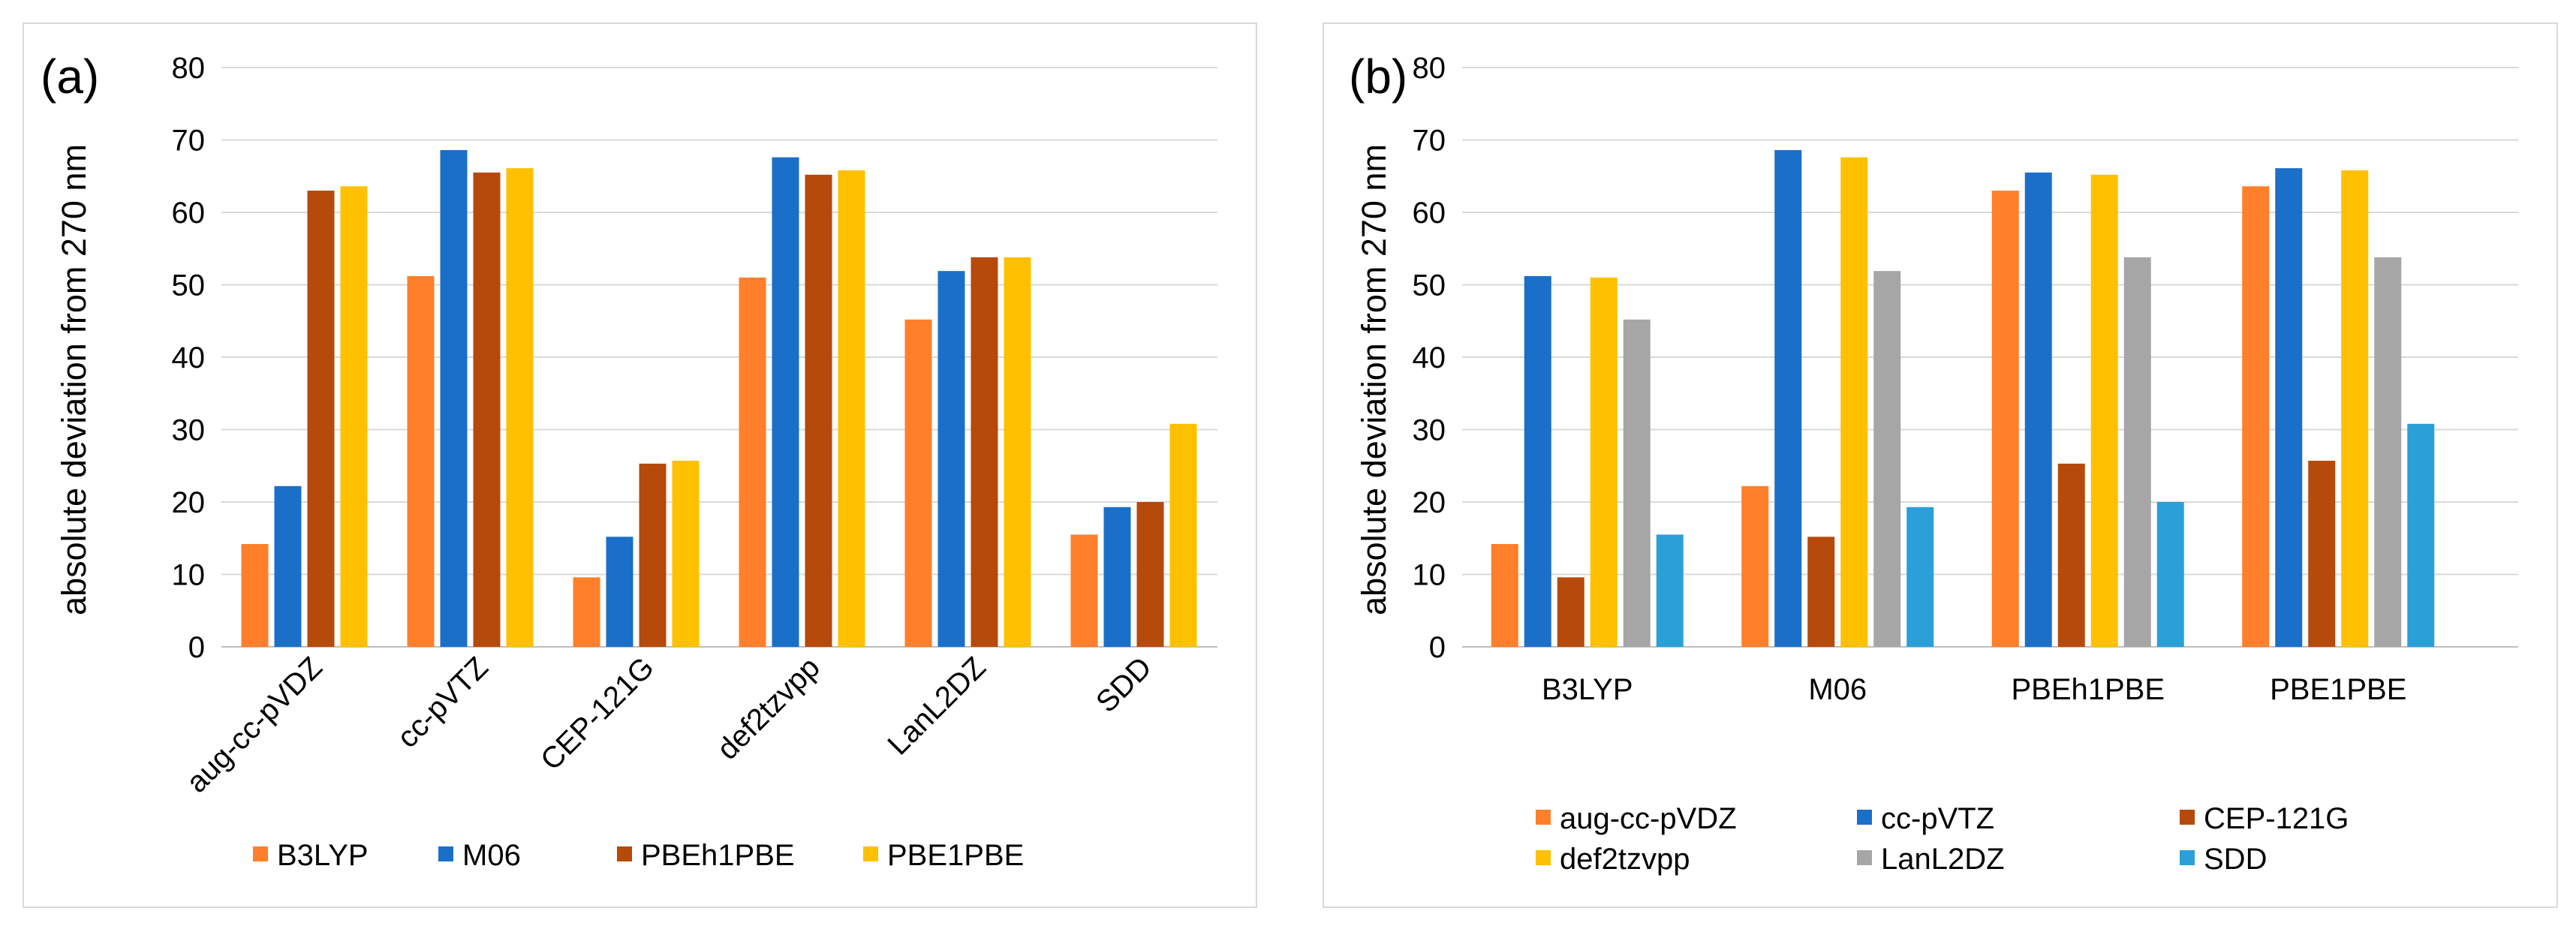 This screenshot has height=929, width=2576. Describe the element at coordinates (1587, 689) in the screenshot. I see `x-tick-label: B3LYP` at that location.